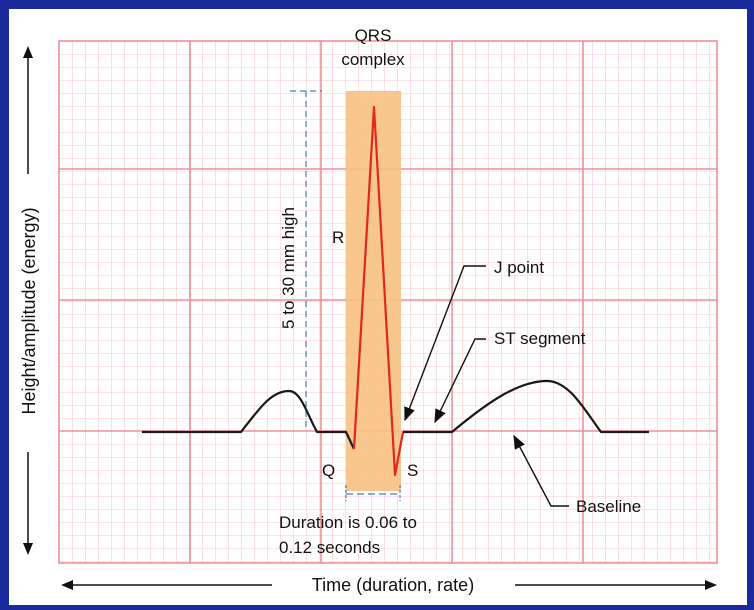 The width and height of the screenshot is (754, 610). Describe the element at coordinates (373, 35) in the screenshot. I see `qrs-label-line1: QRS` at that location.